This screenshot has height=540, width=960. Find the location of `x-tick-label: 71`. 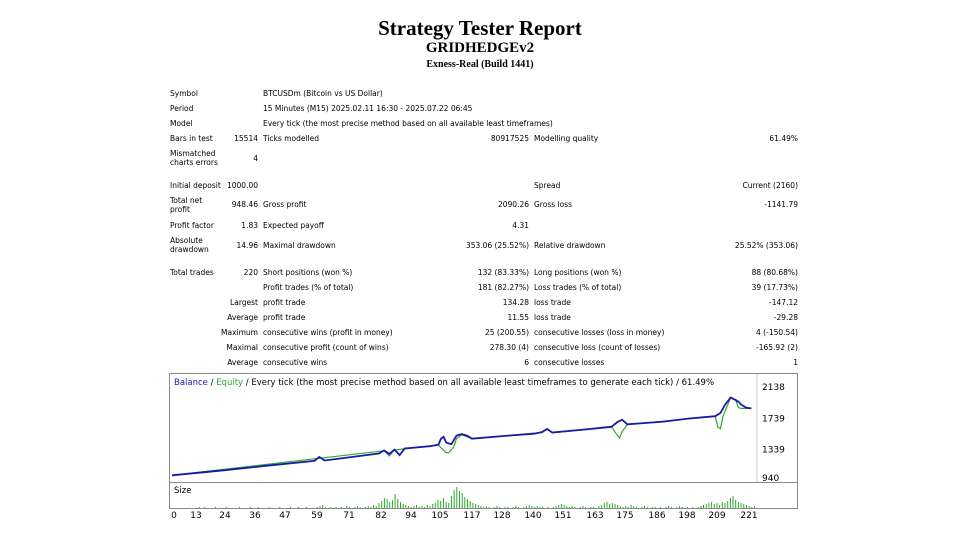

x-tick-label: 71 is located at coordinates (349, 516).